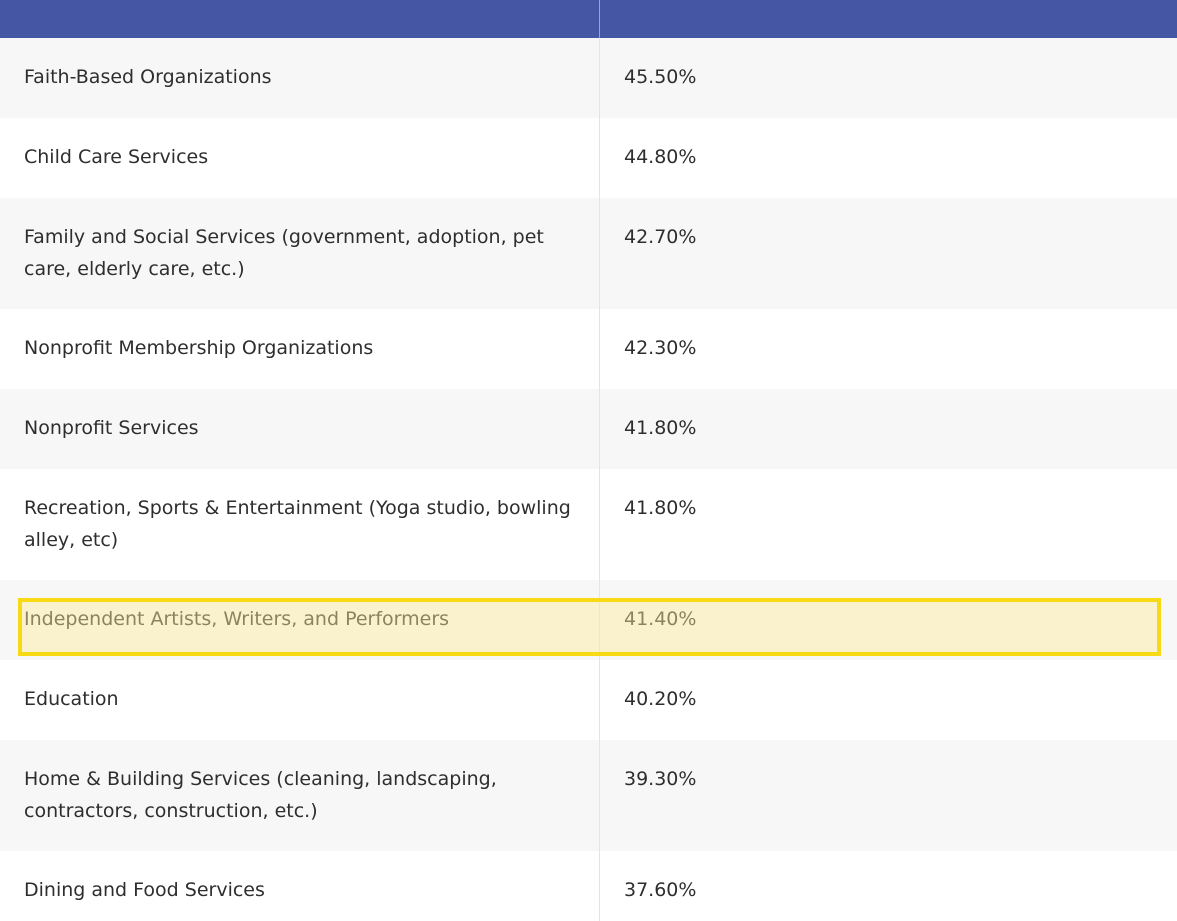  What do you see at coordinates (300, 429) in the screenshot?
I see `row-label: Nonprofit Services` at bounding box center [300, 429].